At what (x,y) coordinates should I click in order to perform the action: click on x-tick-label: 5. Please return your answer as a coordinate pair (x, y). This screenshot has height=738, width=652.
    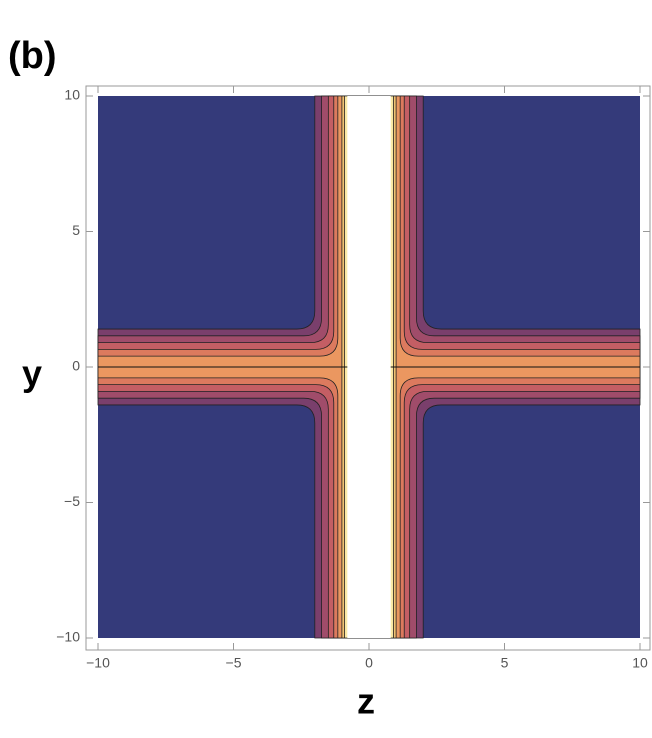
    Looking at the image, I should click on (505, 663).